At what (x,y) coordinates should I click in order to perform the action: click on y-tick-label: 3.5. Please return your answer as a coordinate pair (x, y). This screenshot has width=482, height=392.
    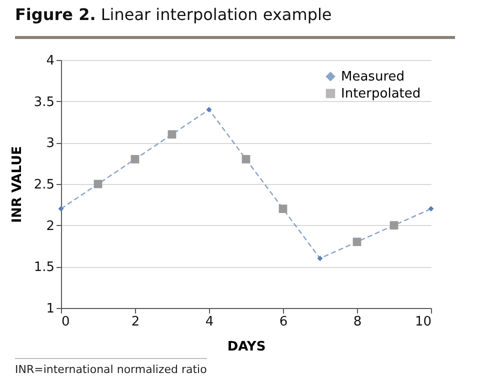
    Looking at the image, I should click on (44, 102).